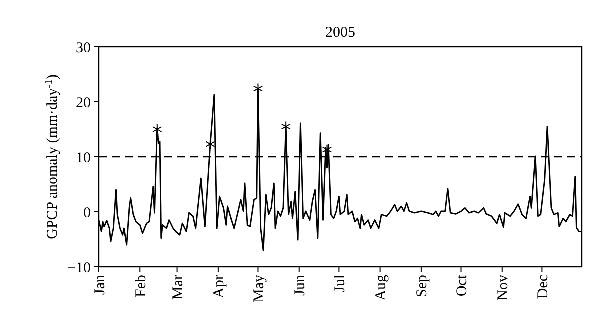  What do you see at coordinates (141, 286) in the screenshot?
I see `x-tick-label: Feb` at bounding box center [141, 286].